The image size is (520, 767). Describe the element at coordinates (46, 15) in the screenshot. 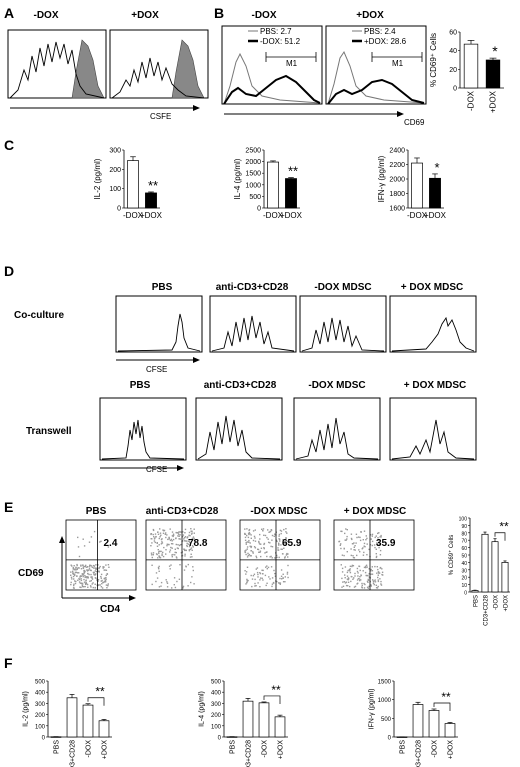

I see `panel-a-header-minus-dox: -DOX` at that location.